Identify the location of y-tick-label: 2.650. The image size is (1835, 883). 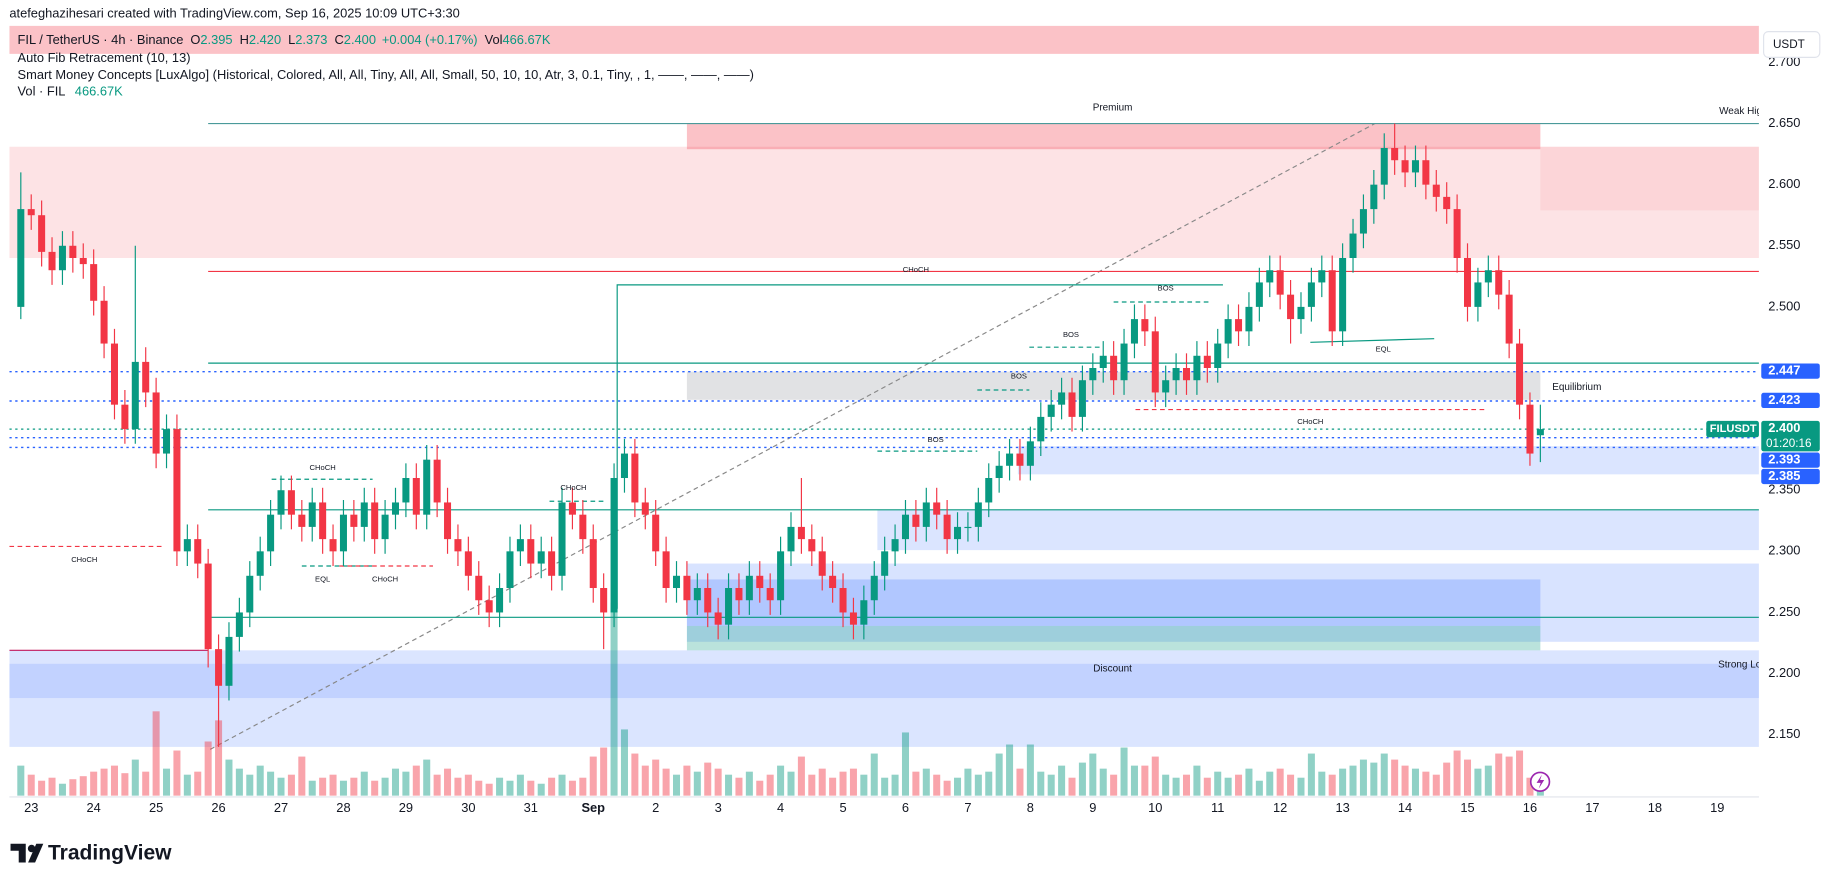
(1784, 122).